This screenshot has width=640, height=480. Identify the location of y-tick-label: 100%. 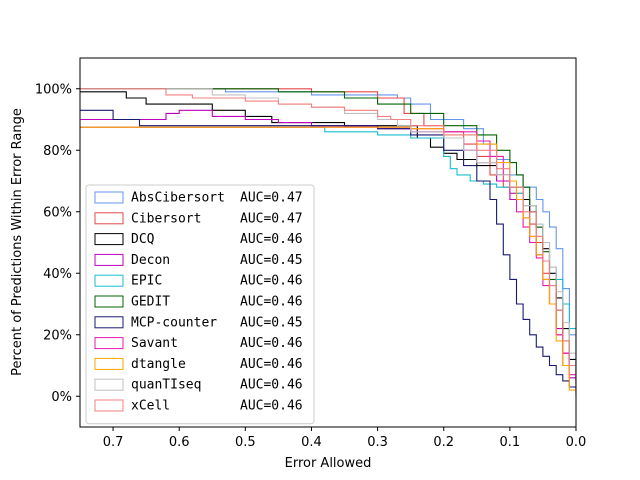
(53, 89).